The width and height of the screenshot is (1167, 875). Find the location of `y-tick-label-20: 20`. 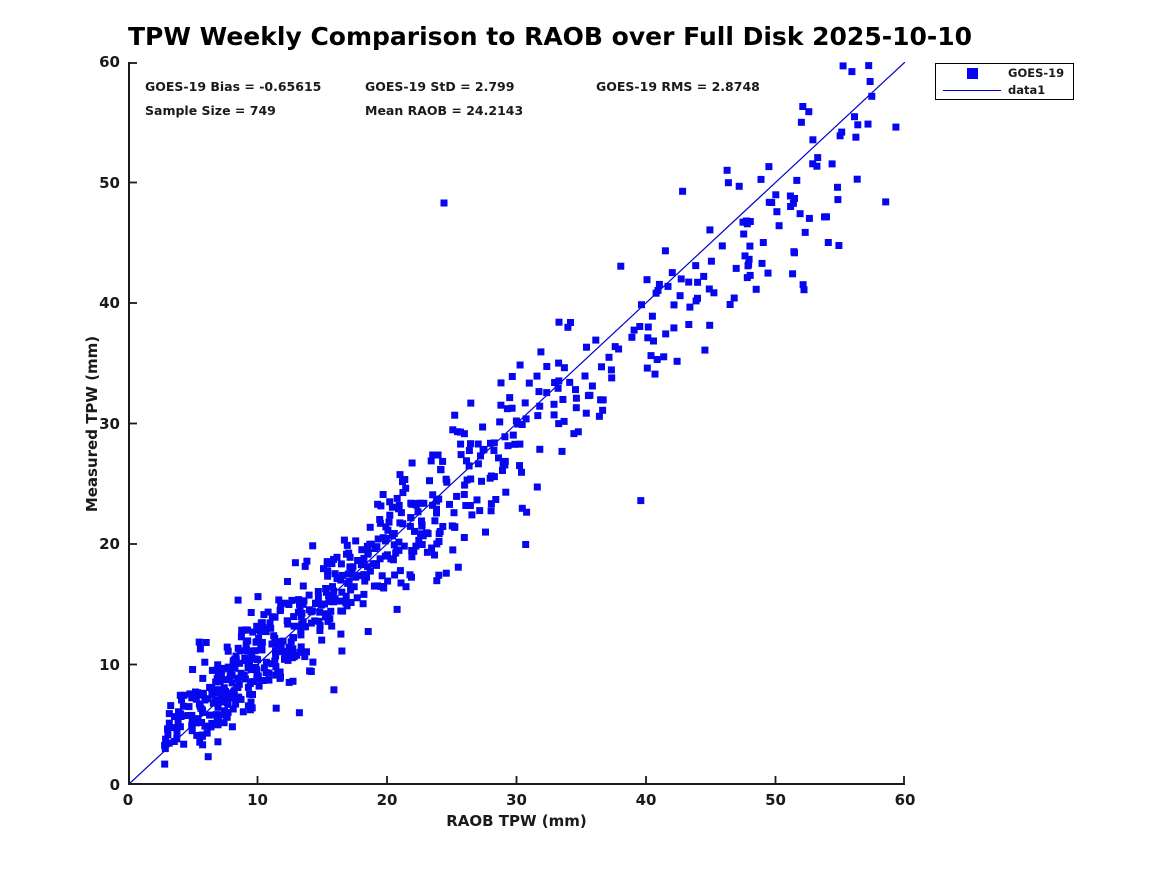

y-tick-label-20: 20 is located at coordinates (109, 544).